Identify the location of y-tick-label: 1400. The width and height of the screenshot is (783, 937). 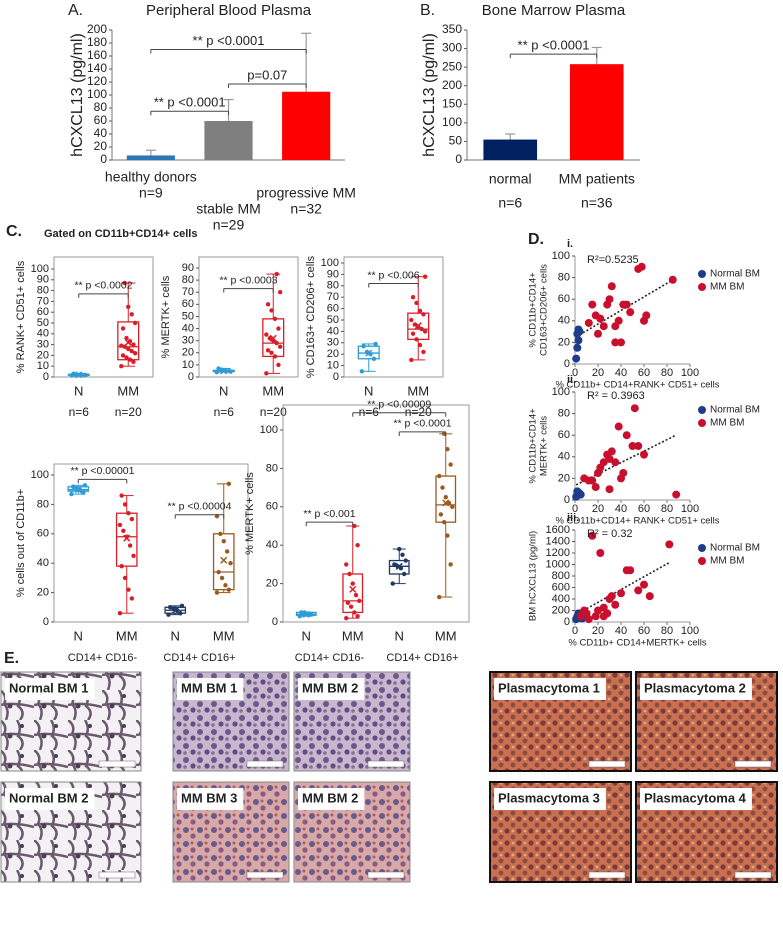
(558, 541).